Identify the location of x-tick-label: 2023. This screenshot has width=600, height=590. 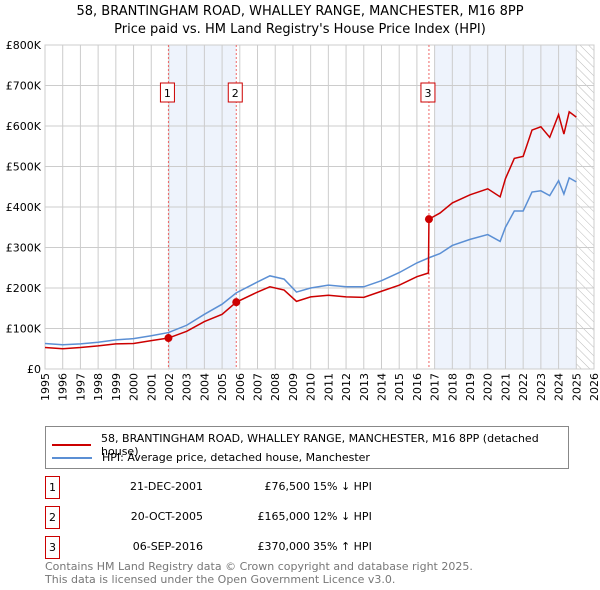
(541, 387).